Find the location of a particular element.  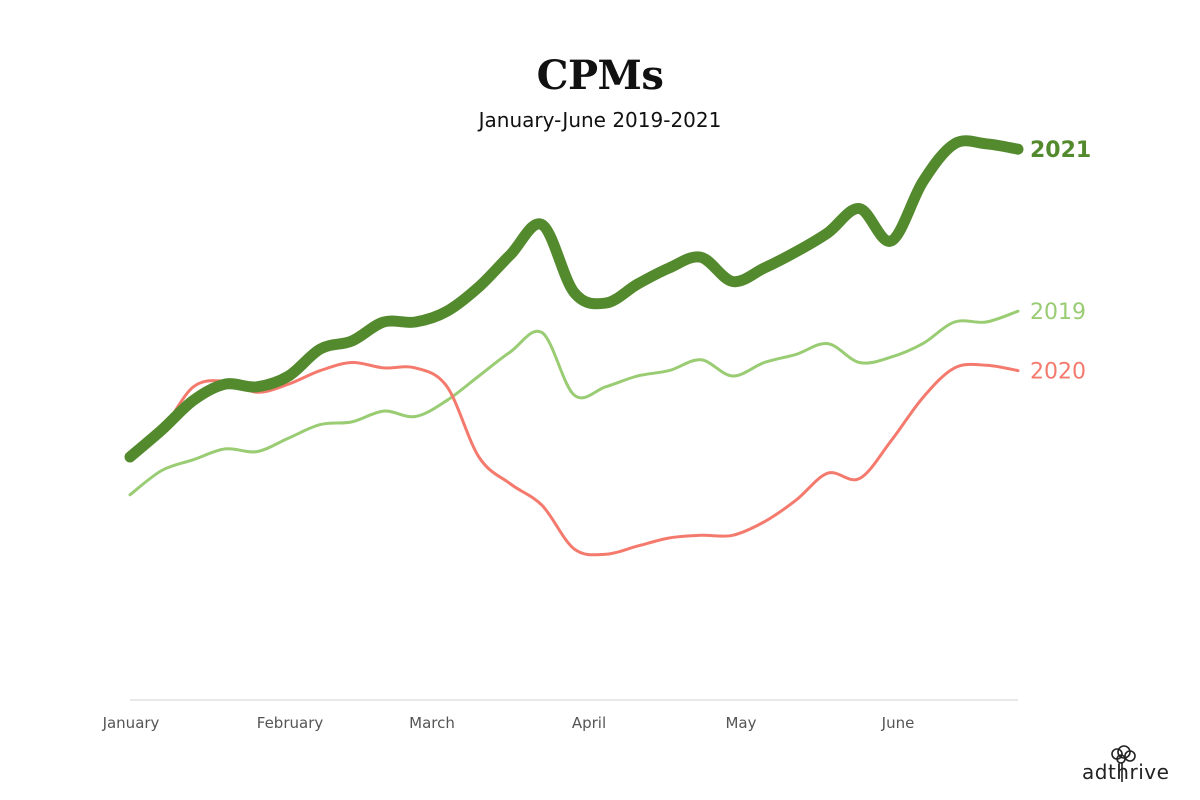

chart-subtitle: January-June 2019-2021 is located at coordinates (600, 120).